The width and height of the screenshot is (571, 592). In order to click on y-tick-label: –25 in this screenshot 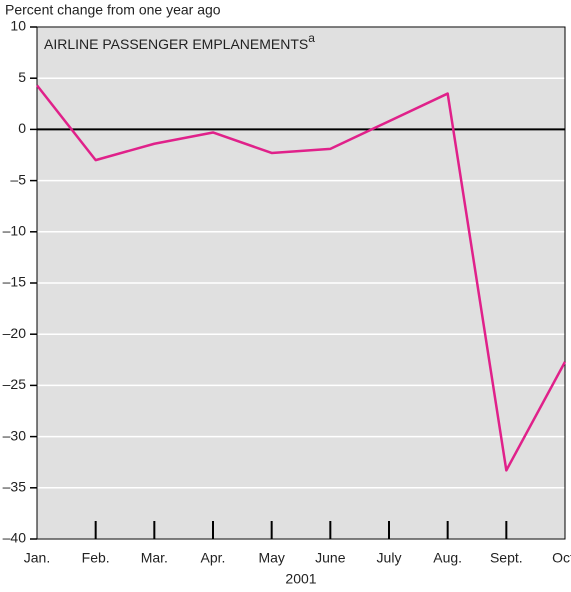, I will do `click(15, 384)`.